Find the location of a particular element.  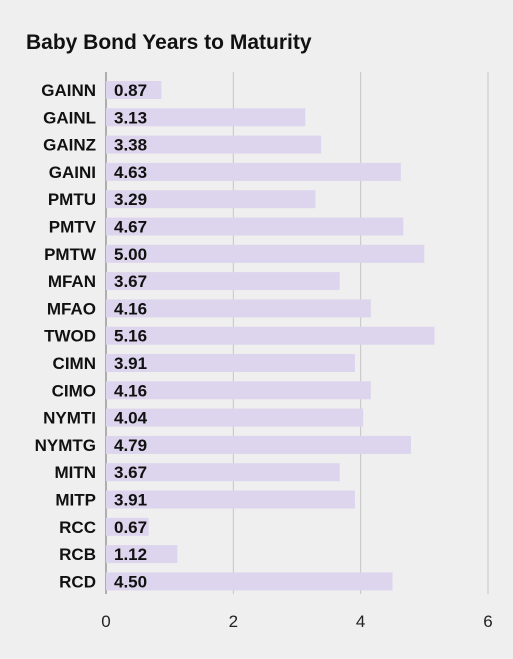

category-label-gainl: GAINL is located at coordinates (69, 117).